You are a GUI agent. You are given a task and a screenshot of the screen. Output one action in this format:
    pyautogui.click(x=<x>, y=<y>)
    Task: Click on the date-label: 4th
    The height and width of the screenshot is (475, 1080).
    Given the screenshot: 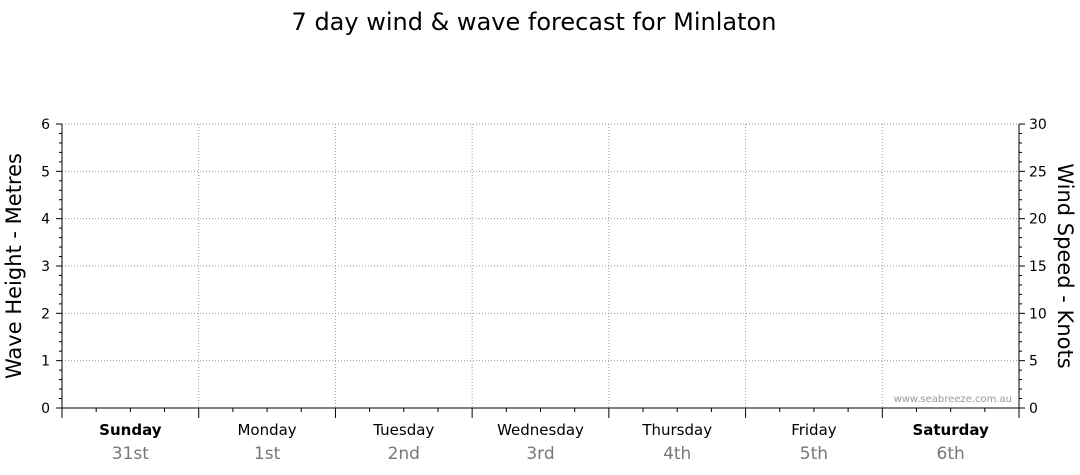 What is the action you would take?
    pyautogui.click(x=677, y=454)
    